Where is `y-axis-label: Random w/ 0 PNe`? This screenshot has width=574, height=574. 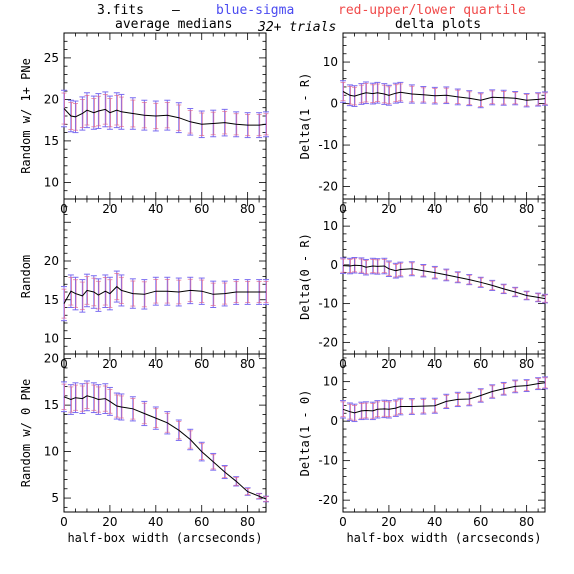 y-axis-label: Random w/ 0 PNe is located at coordinates (26, 433).